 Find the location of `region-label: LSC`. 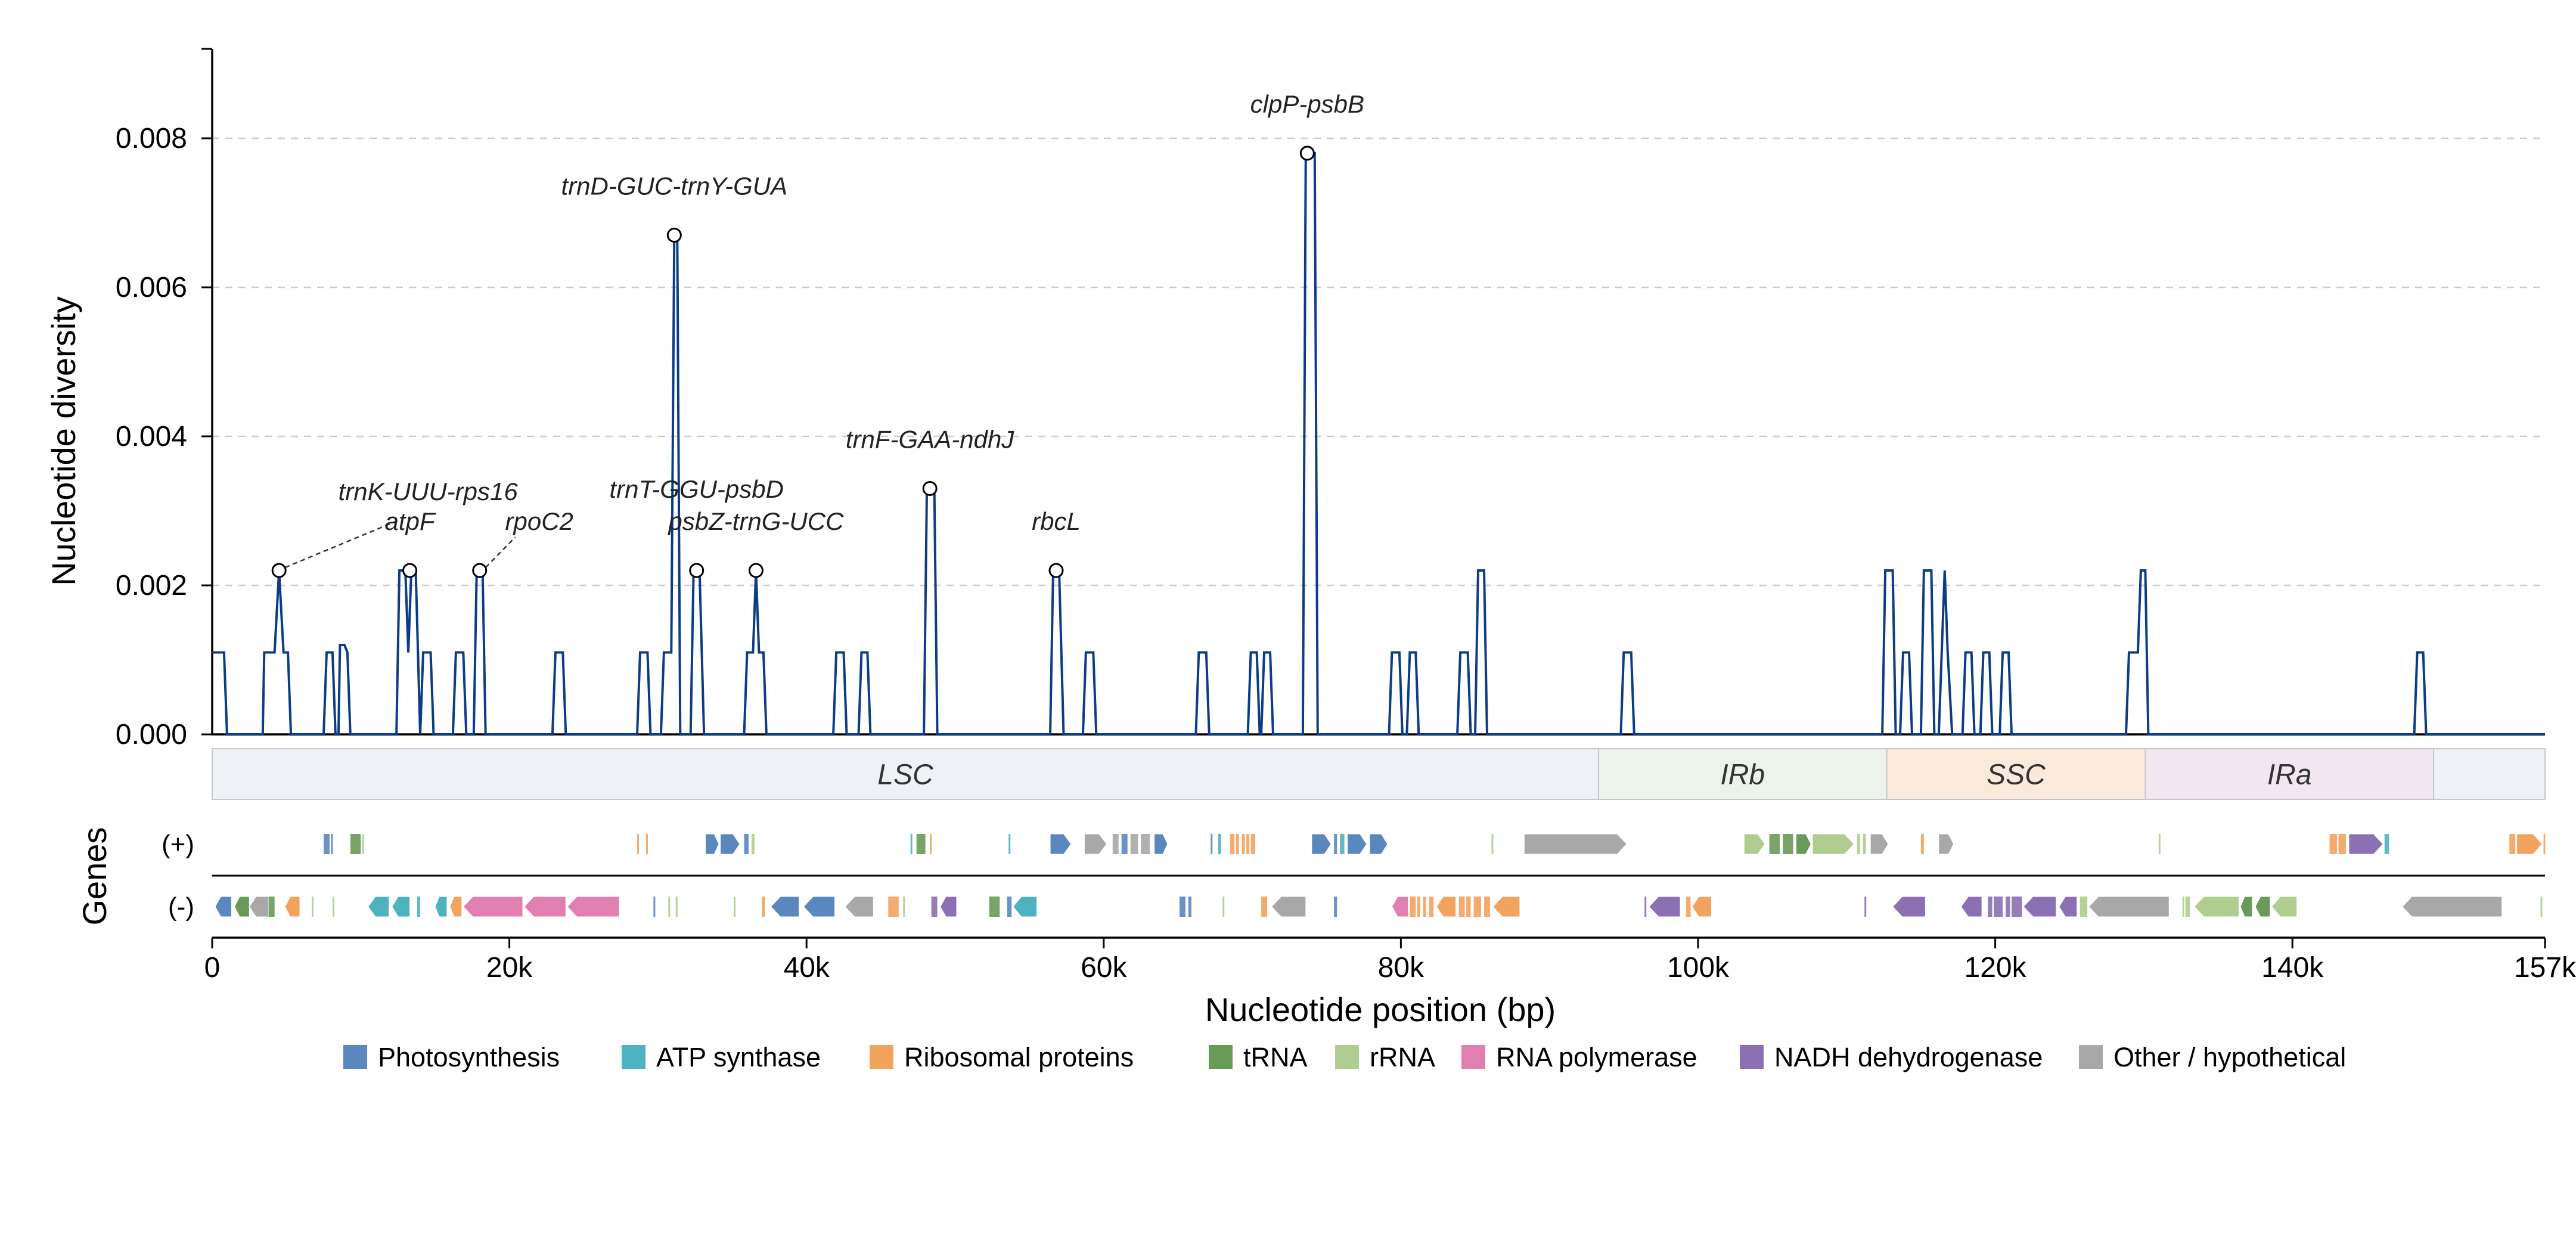

region-label: LSC is located at coordinates (905, 775).